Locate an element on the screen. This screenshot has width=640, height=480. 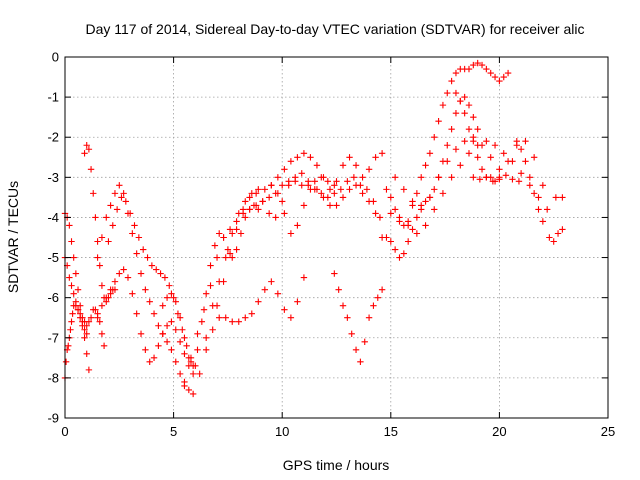
y-tick-label-7: -7 is located at coordinates (53, 337).